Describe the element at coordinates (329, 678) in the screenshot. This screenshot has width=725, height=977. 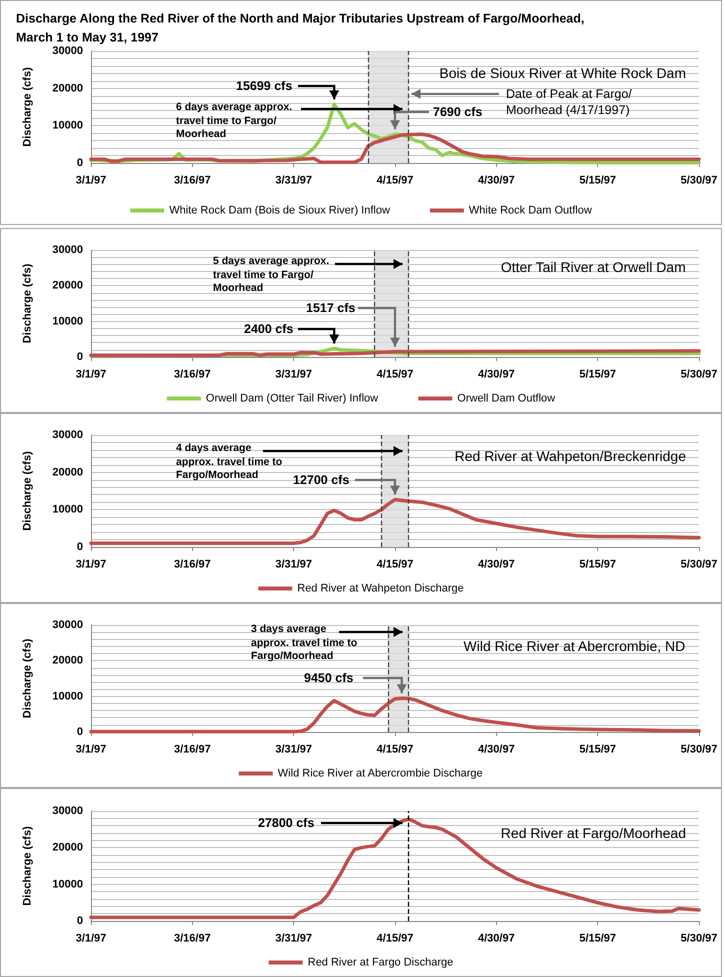
I see `annotation: 9450 cfs` at that location.